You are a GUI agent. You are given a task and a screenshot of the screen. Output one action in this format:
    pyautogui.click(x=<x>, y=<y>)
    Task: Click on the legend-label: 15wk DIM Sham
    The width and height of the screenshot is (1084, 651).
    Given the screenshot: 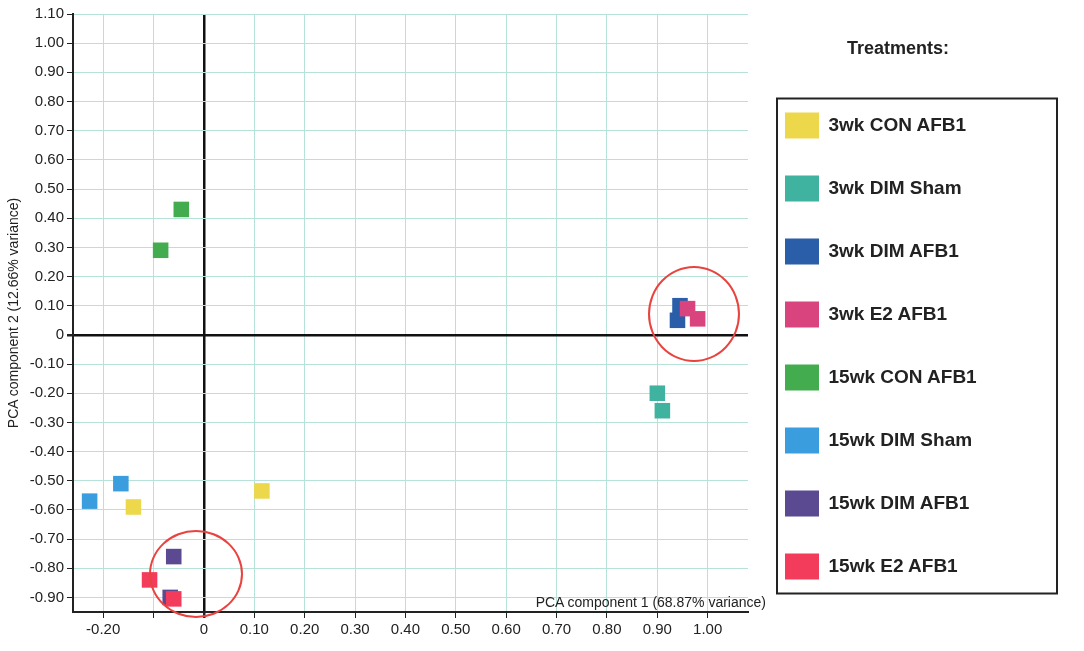 What is the action you would take?
    pyautogui.click(x=900, y=439)
    